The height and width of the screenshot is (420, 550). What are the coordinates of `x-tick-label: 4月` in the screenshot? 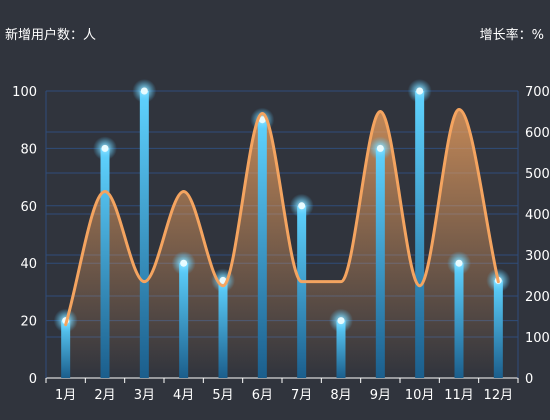 It's located at (183, 395).